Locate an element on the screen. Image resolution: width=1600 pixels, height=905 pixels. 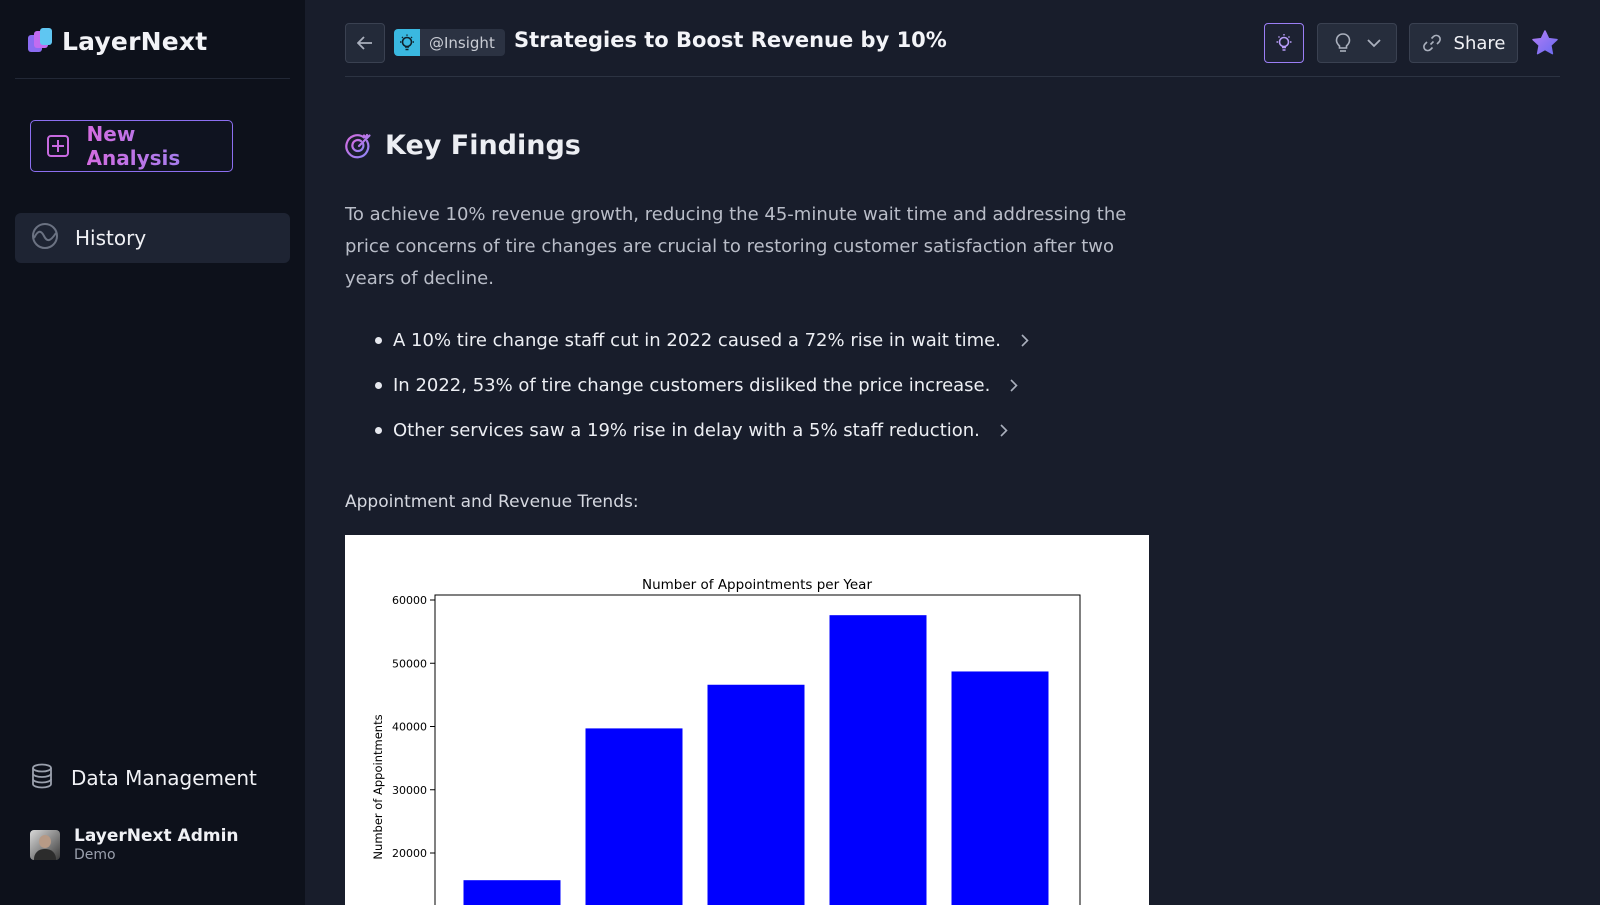
target-icon is located at coordinates (358, 145).